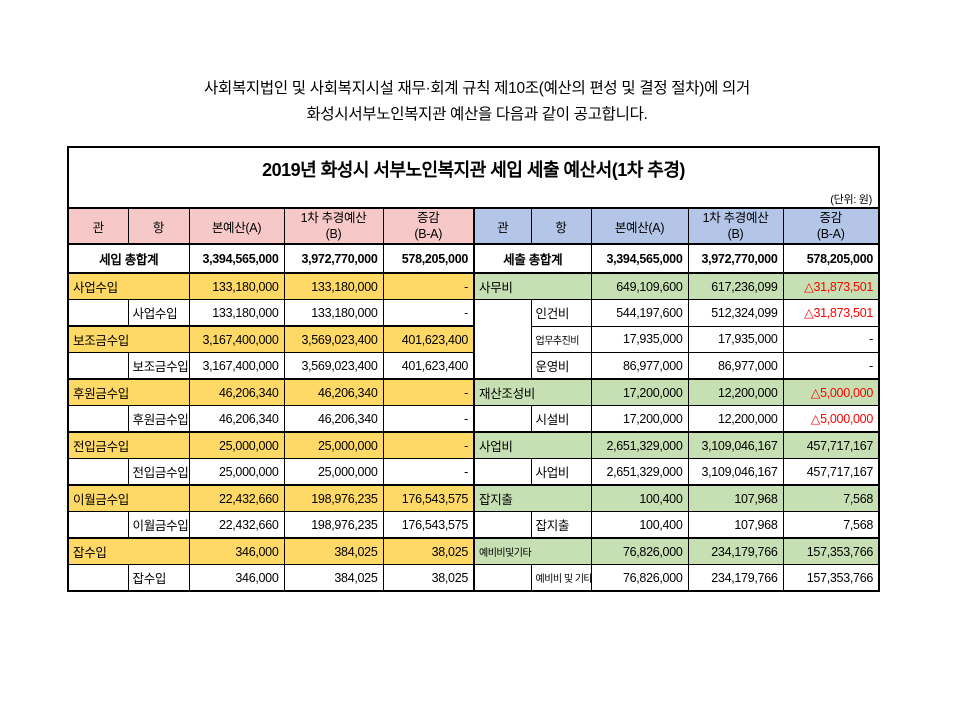  I want to click on expense-total-base: 3,394,565,000, so click(639, 258).